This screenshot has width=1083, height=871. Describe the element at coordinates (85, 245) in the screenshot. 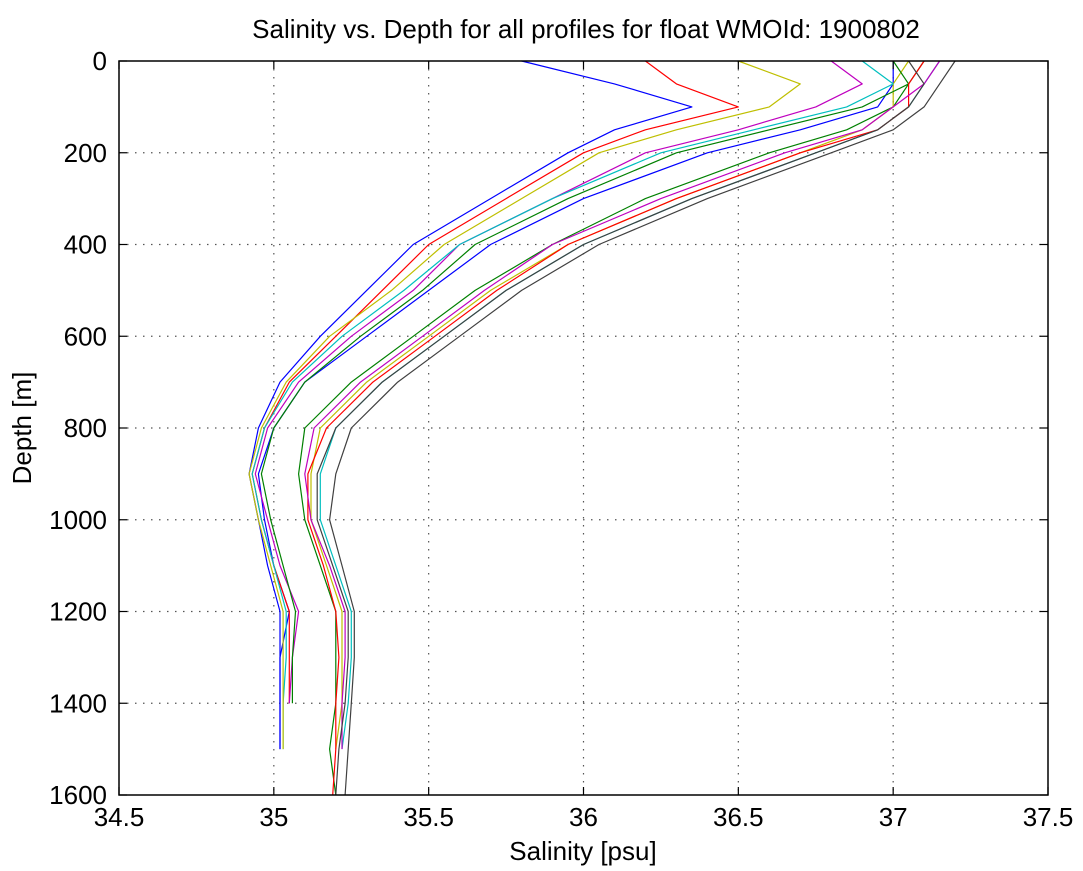

I see `y-tick-label: 400` at that location.